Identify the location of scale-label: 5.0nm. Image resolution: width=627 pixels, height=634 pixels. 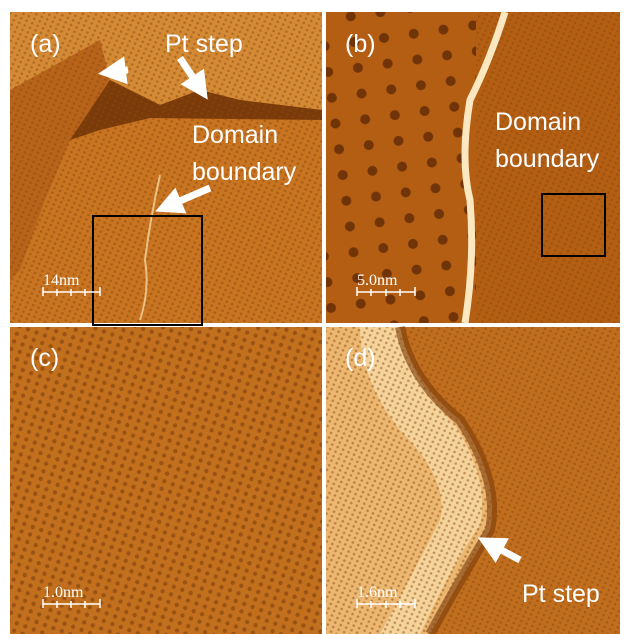
(377, 280).